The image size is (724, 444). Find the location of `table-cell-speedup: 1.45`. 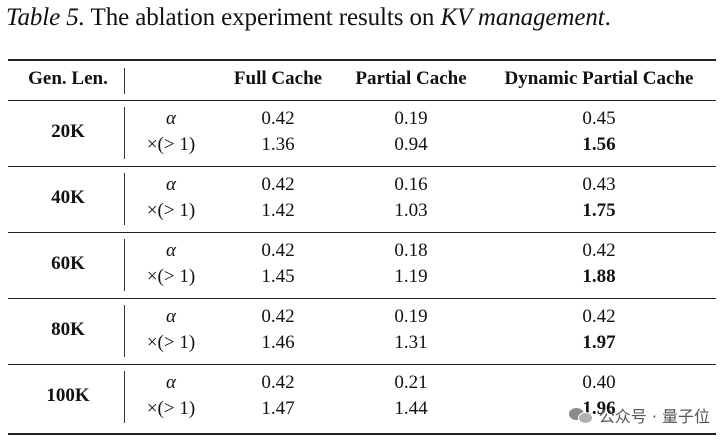

table-cell-speedup: 1.45 is located at coordinates (278, 276).